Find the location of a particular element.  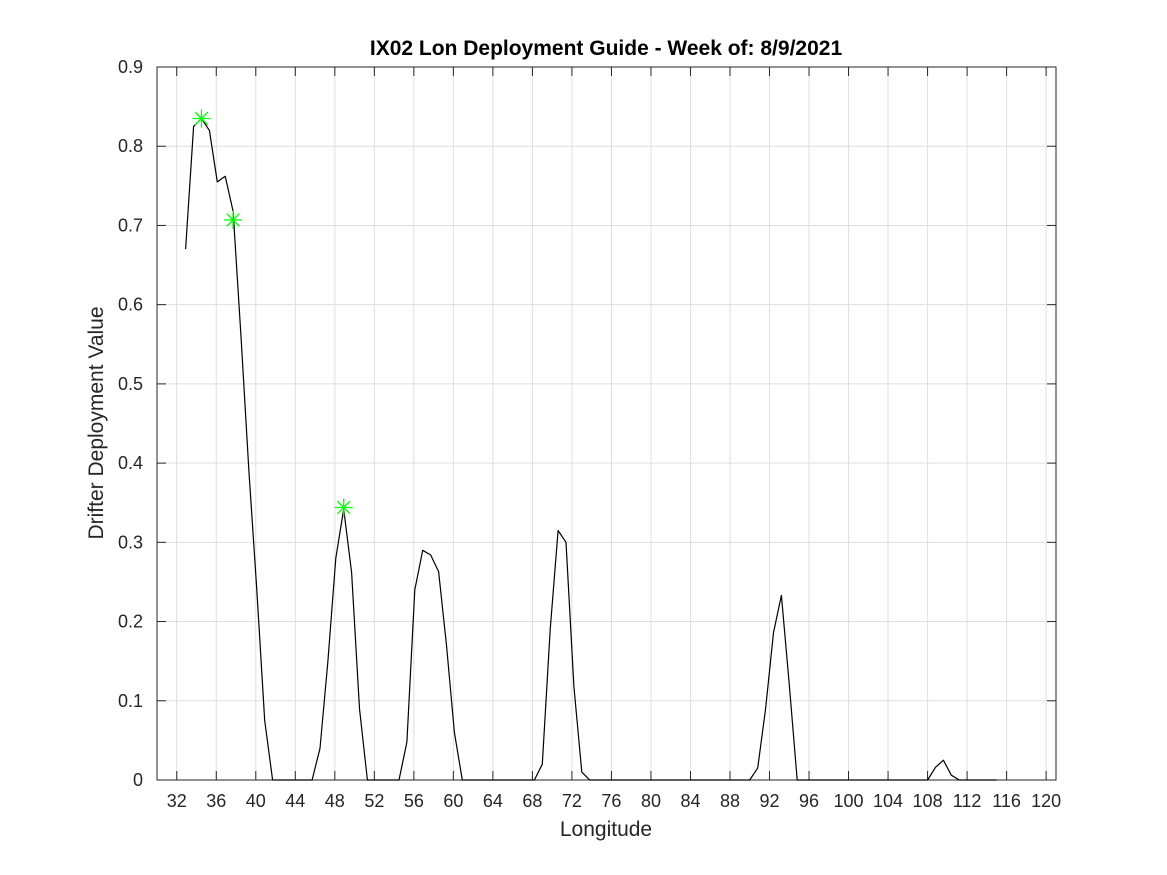

x-tick-label: 44 is located at coordinates (295, 801).